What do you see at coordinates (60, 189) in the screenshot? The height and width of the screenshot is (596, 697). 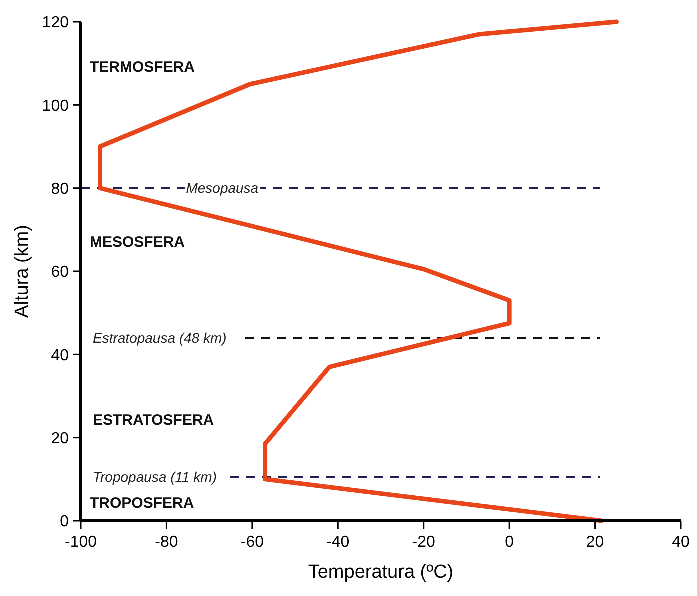 I see `y-tick-label: 80` at bounding box center [60, 189].